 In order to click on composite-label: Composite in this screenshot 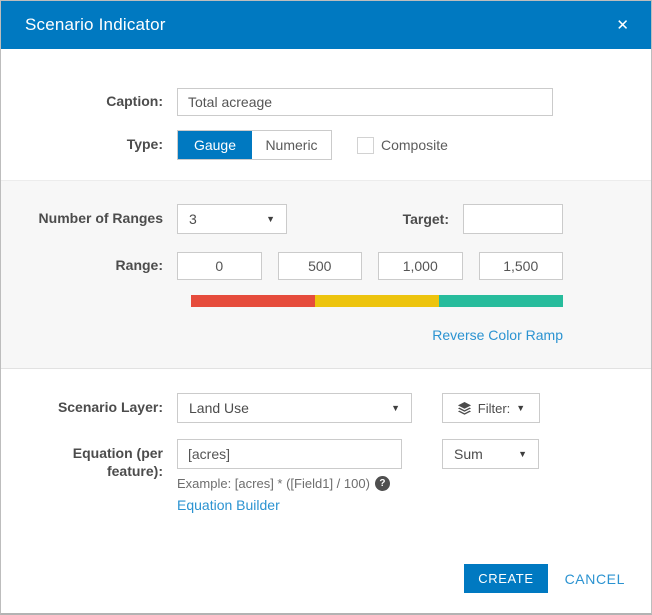, I will do `click(414, 145)`.